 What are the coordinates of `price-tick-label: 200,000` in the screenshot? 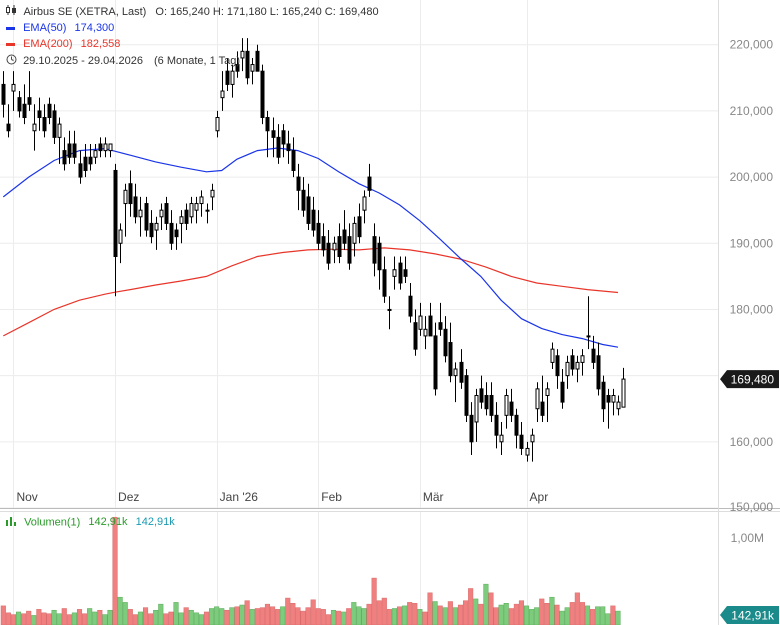 It's located at (752, 177).